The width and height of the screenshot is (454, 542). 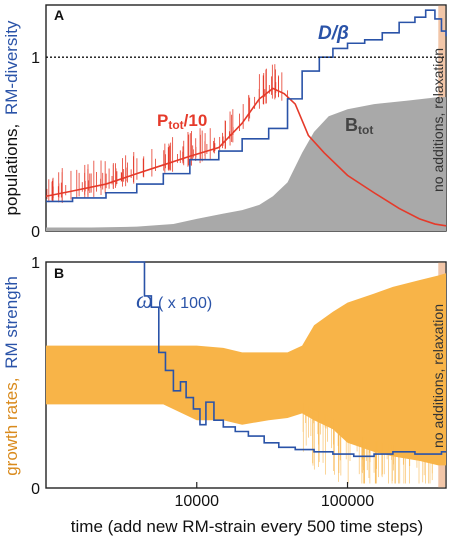 I want to click on label-ptot: Ptot/10, so click(x=182, y=121).